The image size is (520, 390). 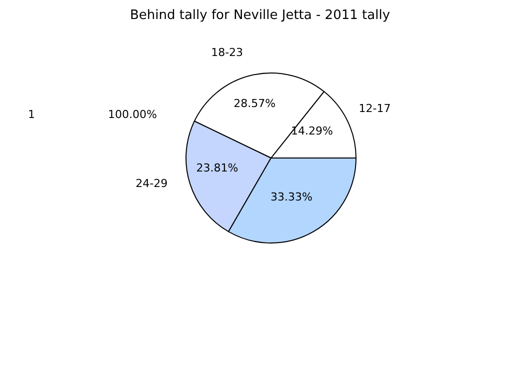 I want to click on data-label: 33.33%, so click(x=291, y=197).